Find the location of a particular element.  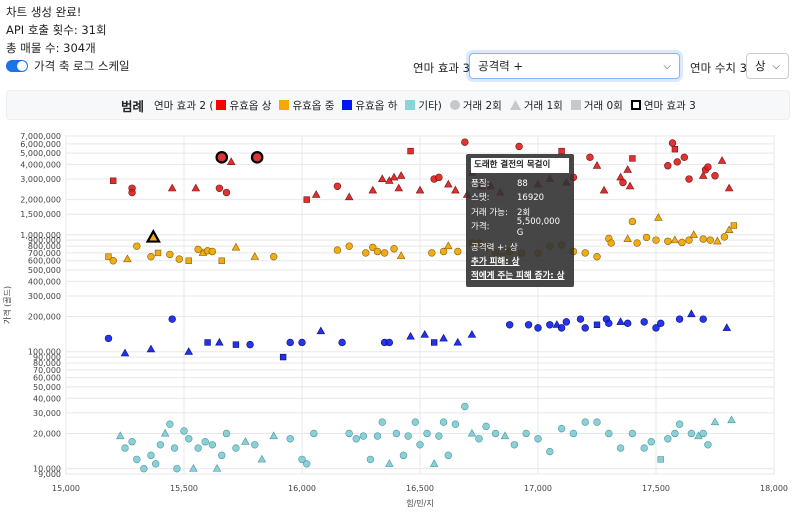

x-axis-label: 힘/민/지 is located at coordinates (419, 503).